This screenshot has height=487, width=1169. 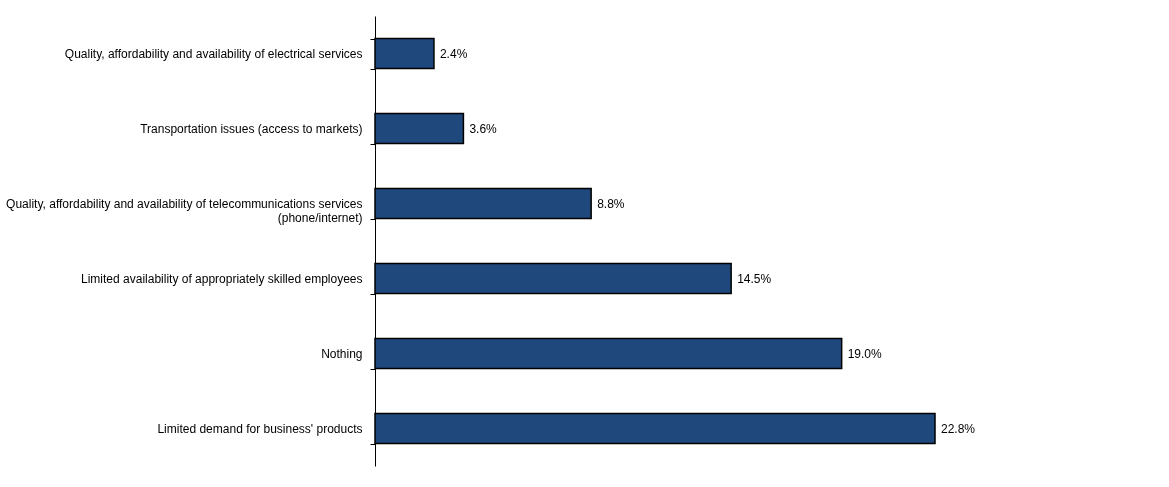 I want to click on y-tick-label: Limited availability of appropriately skilled employees, so click(x=222, y=279).